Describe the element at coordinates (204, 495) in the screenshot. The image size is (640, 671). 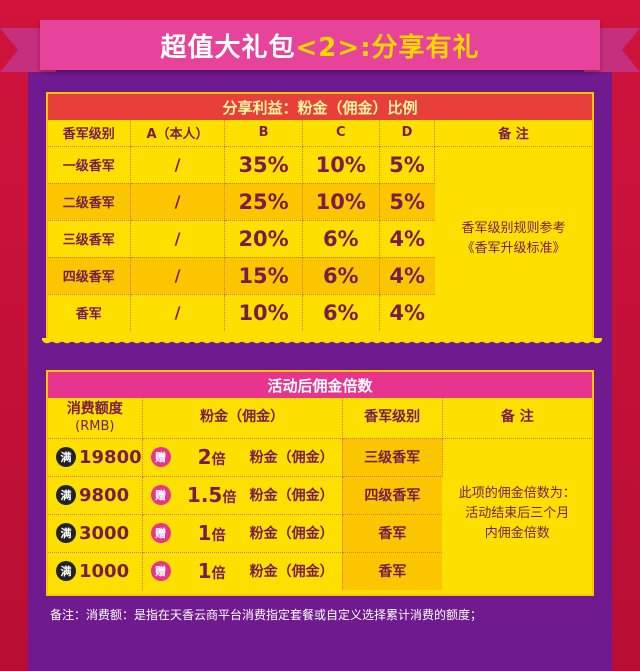
I see `multiple-number: 1.5` at that location.